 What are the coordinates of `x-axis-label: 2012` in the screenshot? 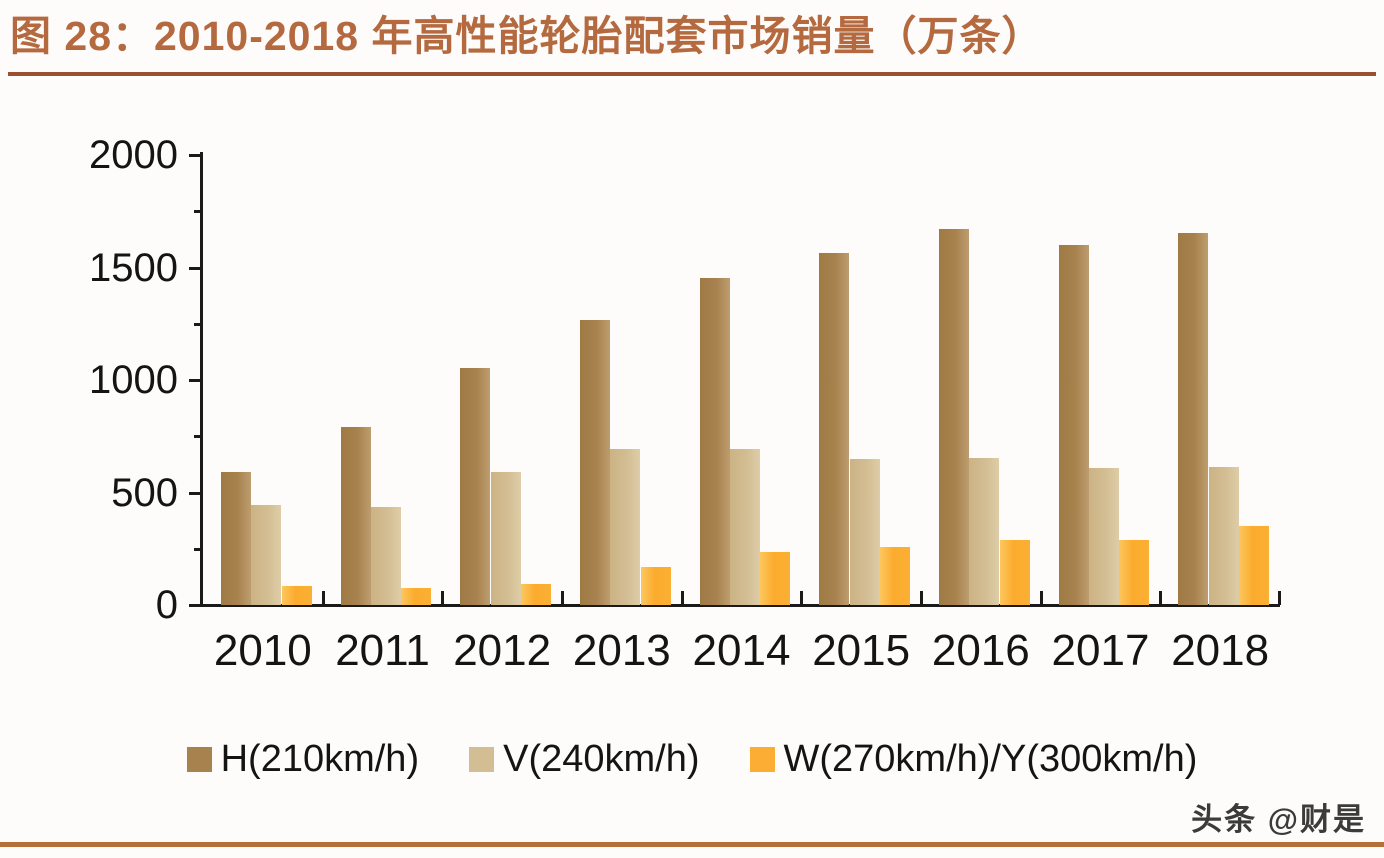 It's located at (502, 650).